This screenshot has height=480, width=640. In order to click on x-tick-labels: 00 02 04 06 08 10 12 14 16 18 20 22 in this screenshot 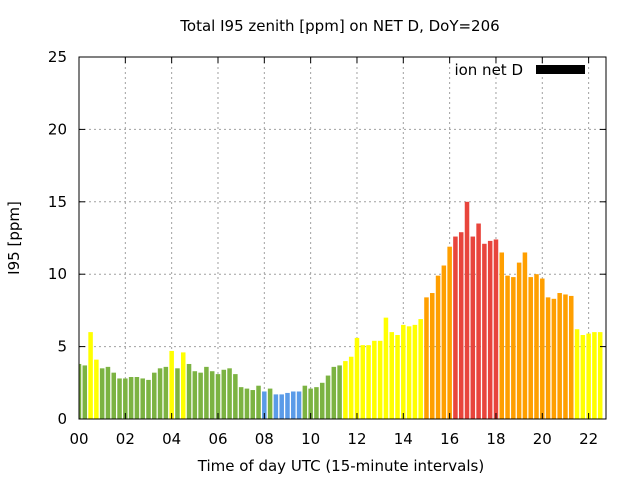, I will do `click(333, 439)`.